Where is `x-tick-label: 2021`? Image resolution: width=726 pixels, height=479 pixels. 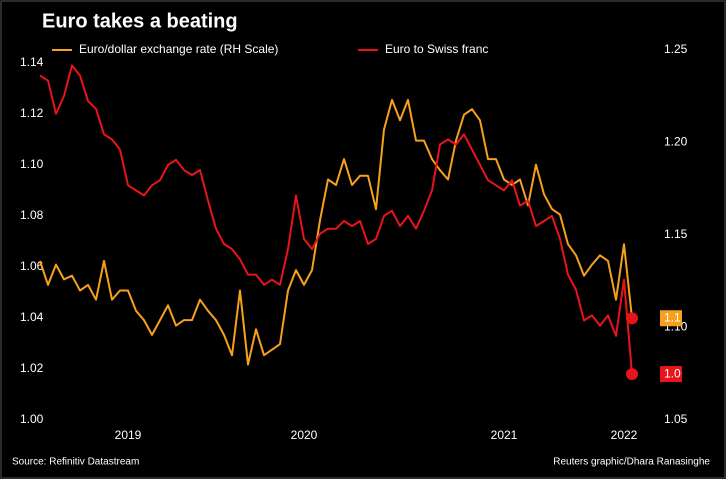
x-tick-label: 2021 is located at coordinates (504, 435).